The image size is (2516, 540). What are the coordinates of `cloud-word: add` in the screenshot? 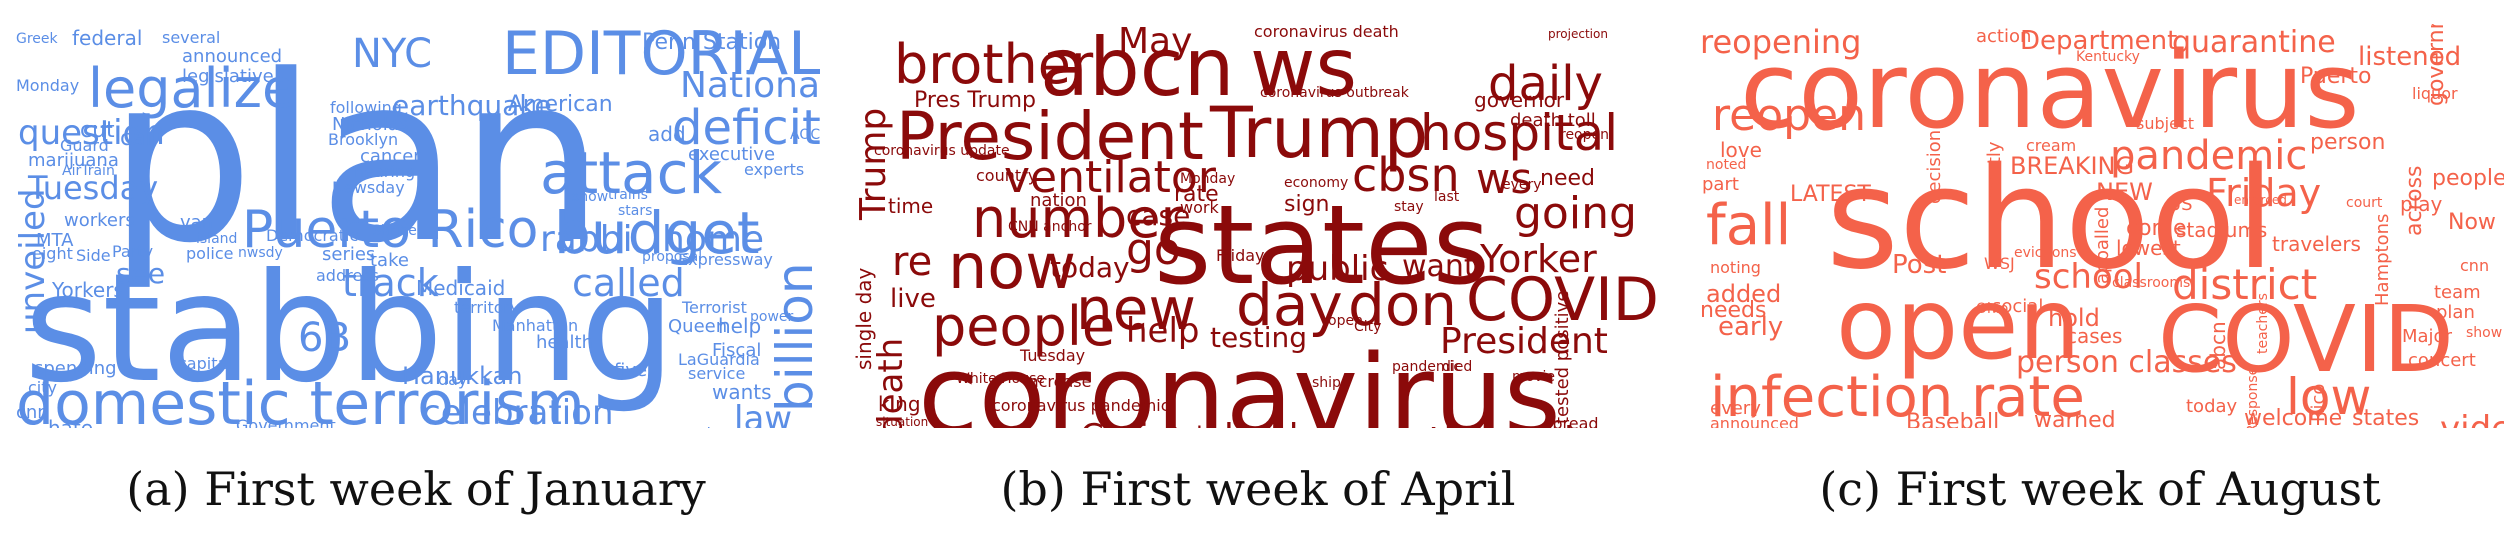 It's located at (667, 134).